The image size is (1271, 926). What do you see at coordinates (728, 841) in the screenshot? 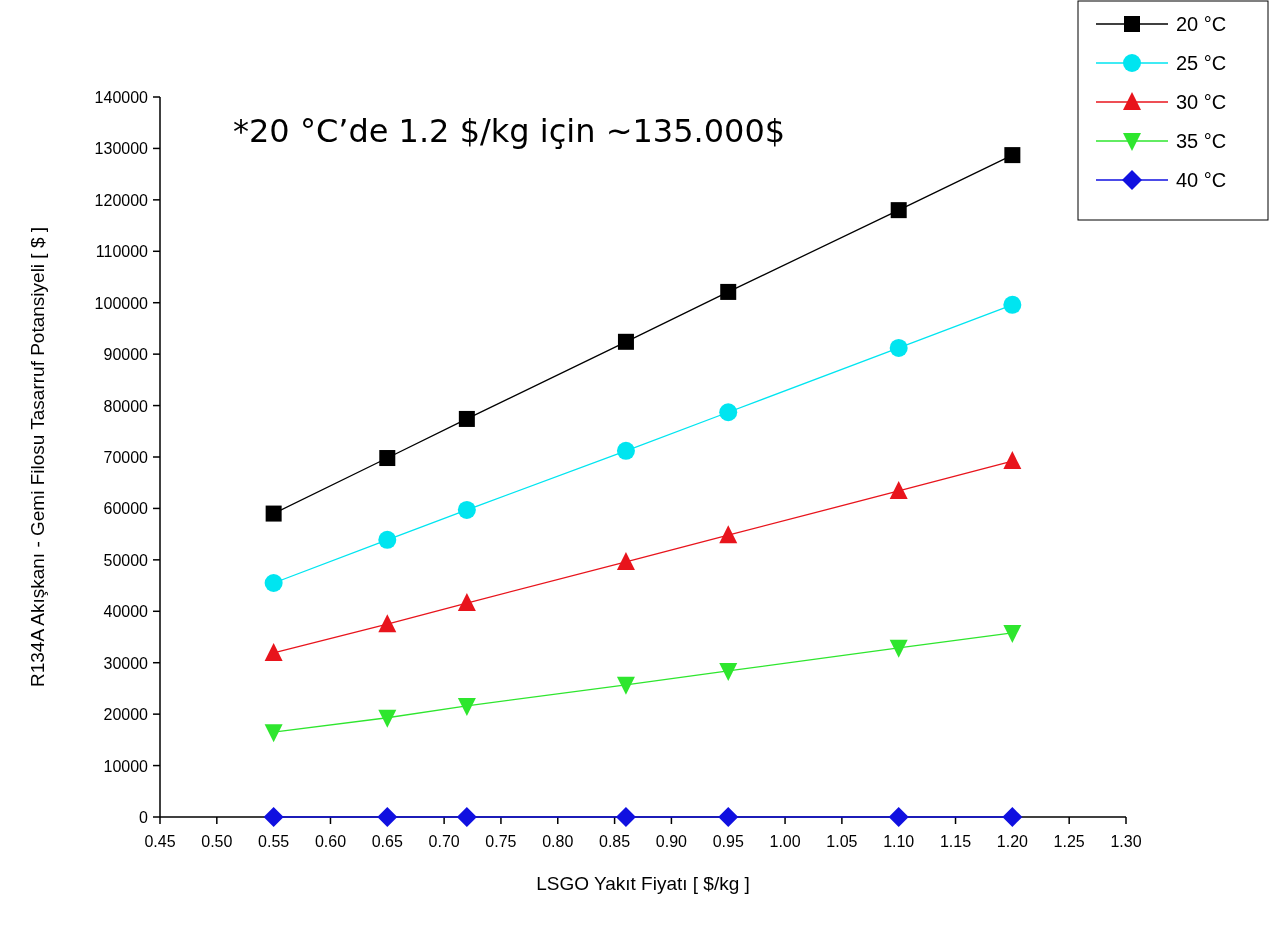
I see `x-tick-label: 0.95` at bounding box center [728, 841].